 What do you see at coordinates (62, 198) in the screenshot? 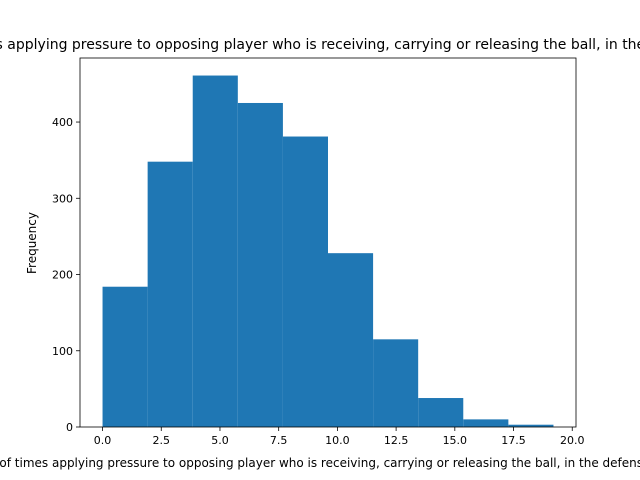
I see `y-tick-label: 300` at bounding box center [62, 198].